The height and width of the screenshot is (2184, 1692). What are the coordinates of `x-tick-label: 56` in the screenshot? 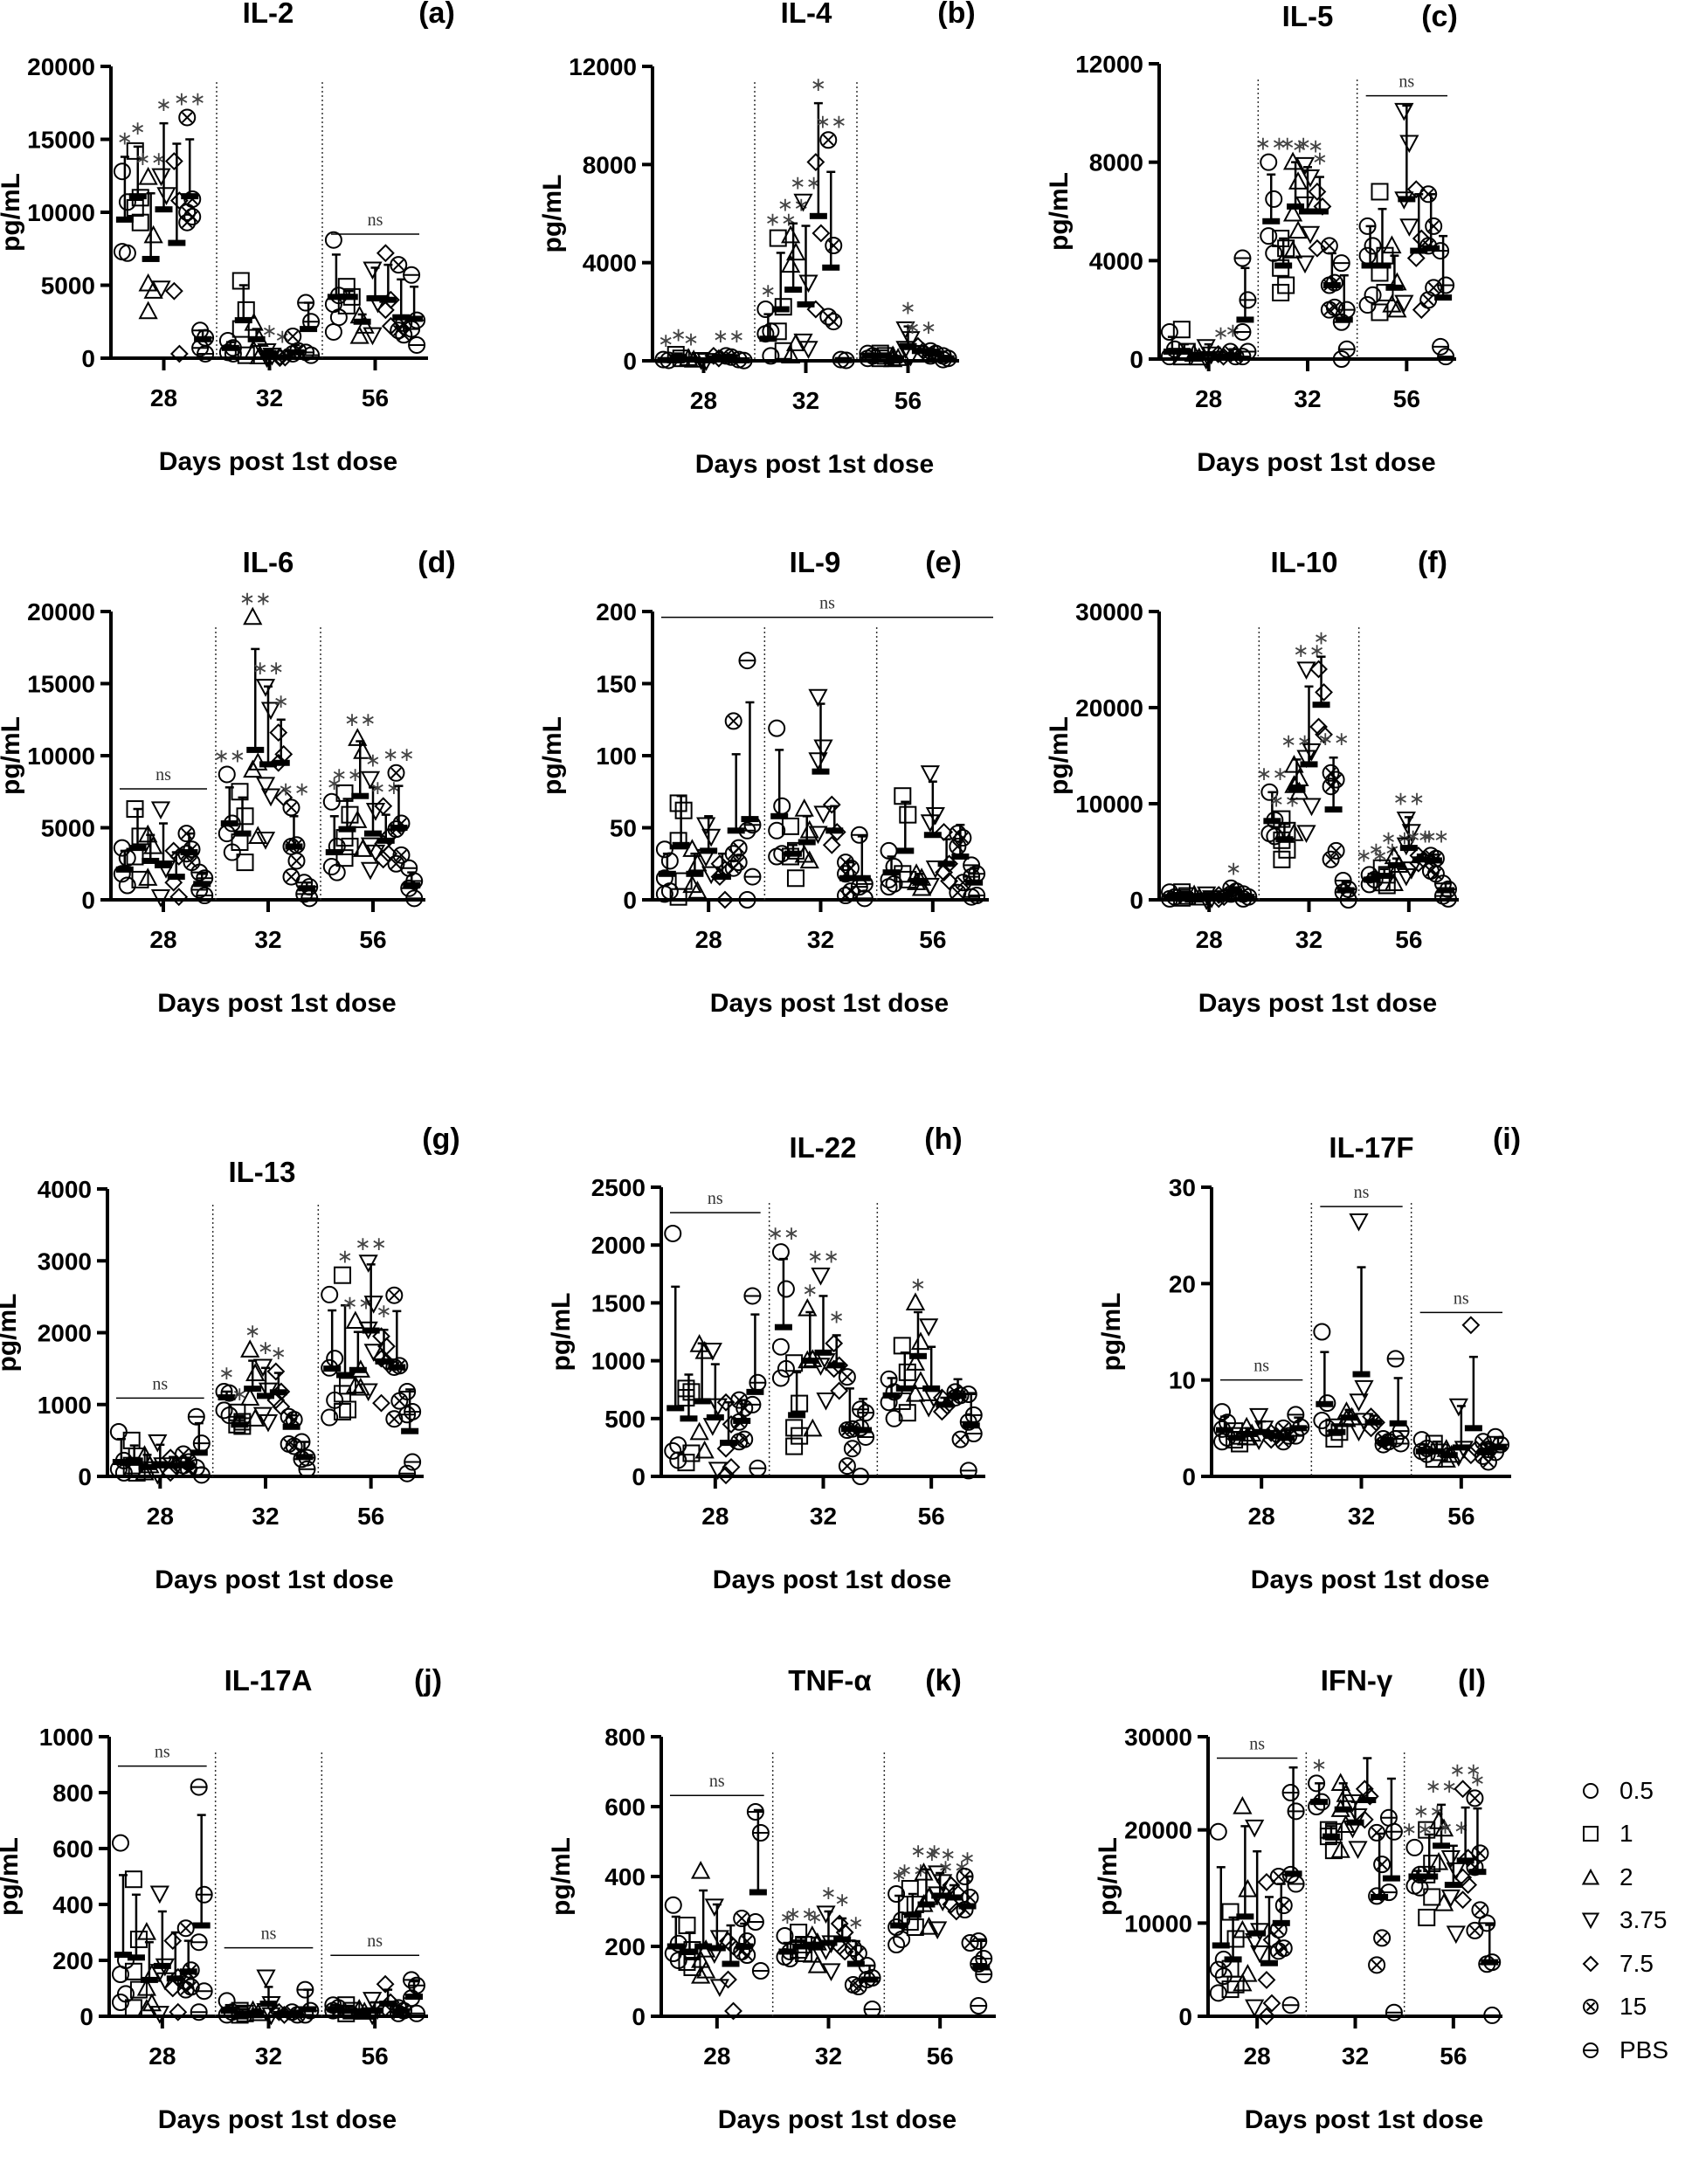 It's located at (376, 2056).